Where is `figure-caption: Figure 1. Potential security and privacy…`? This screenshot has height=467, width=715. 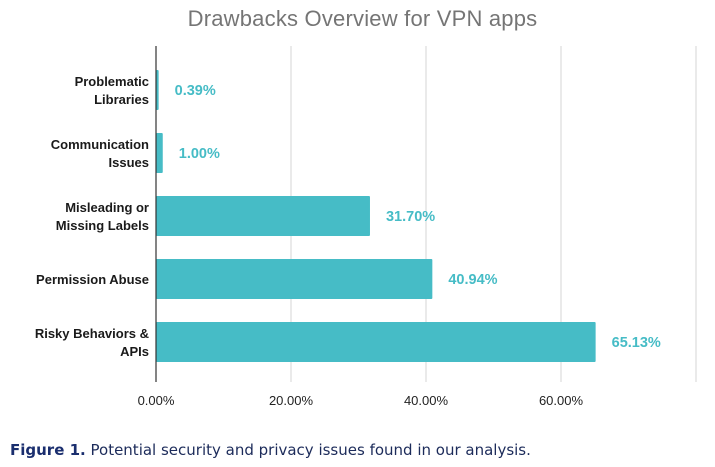
figure-caption: Figure 1. Potential security and privacy… is located at coordinates (270, 450).